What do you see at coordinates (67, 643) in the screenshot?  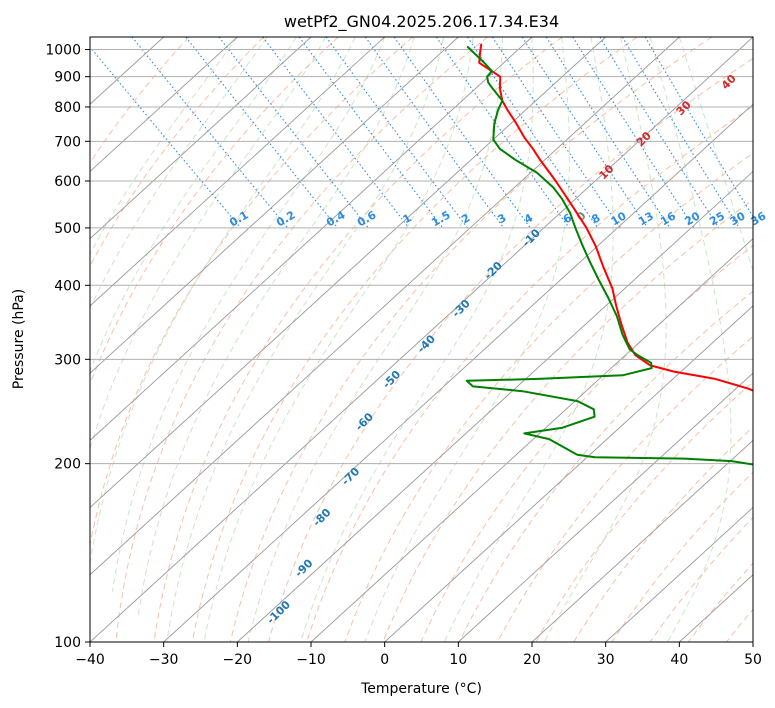 I see `y-tick-label: 100` at bounding box center [67, 643].